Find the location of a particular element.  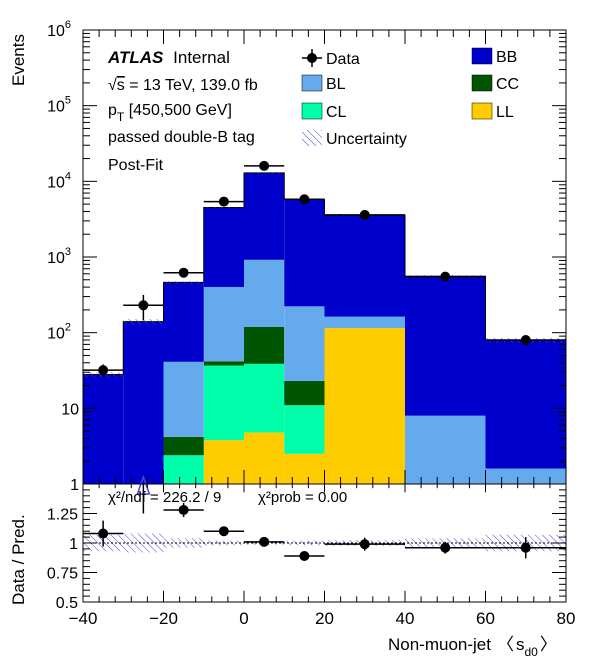

chi2-label: χ²/ndf = 226.2 / 9 is located at coordinates (164, 497).